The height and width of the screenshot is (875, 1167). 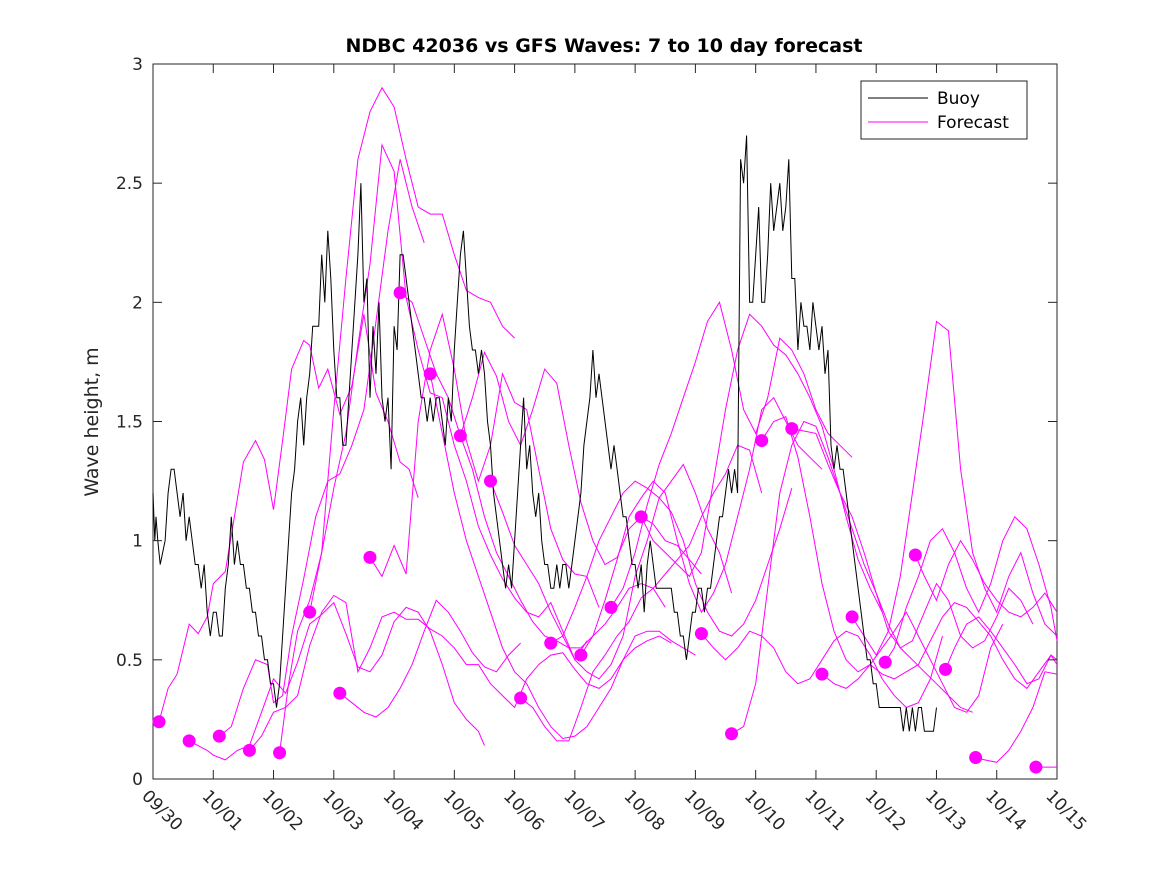 I want to click on legend-box, so click(x=944, y=110).